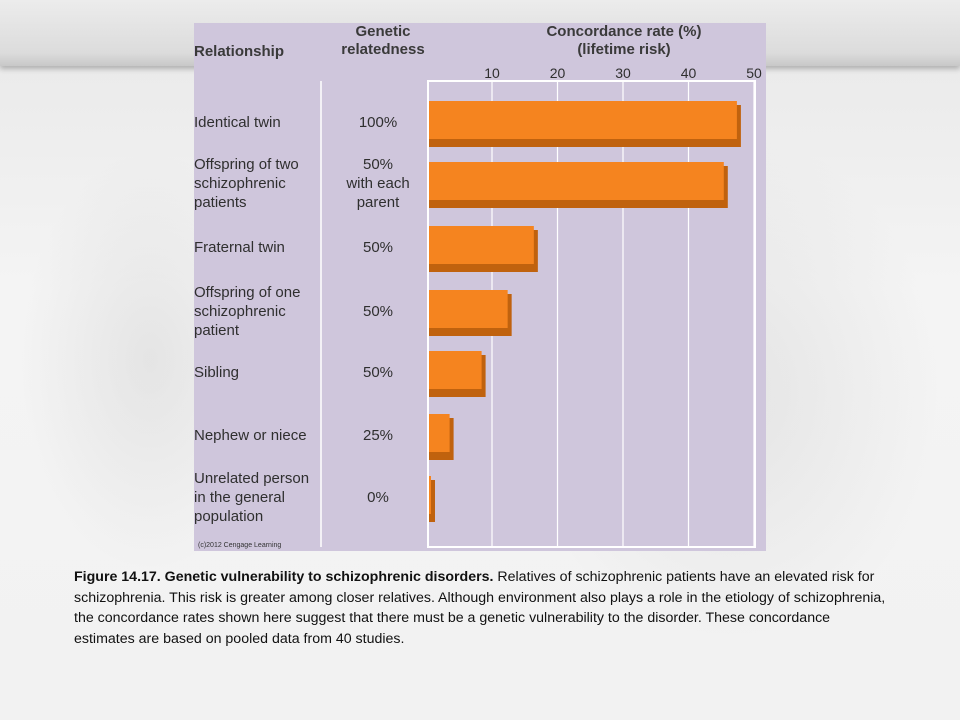 The height and width of the screenshot is (720, 960). What do you see at coordinates (250, 435) in the screenshot?
I see `row-label-relationship: Nephew or niece` at bounding box center [250, 435].